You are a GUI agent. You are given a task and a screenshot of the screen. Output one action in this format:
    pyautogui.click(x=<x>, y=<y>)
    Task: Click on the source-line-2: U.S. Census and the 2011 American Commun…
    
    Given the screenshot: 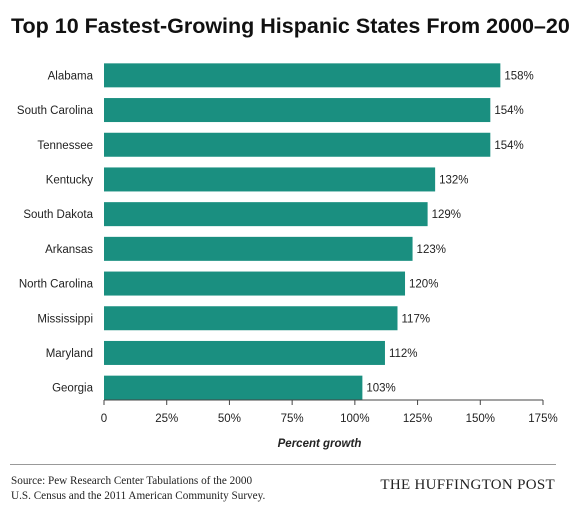 What is the action you would take?
    pyautogui.click(x=138, y=496)
    